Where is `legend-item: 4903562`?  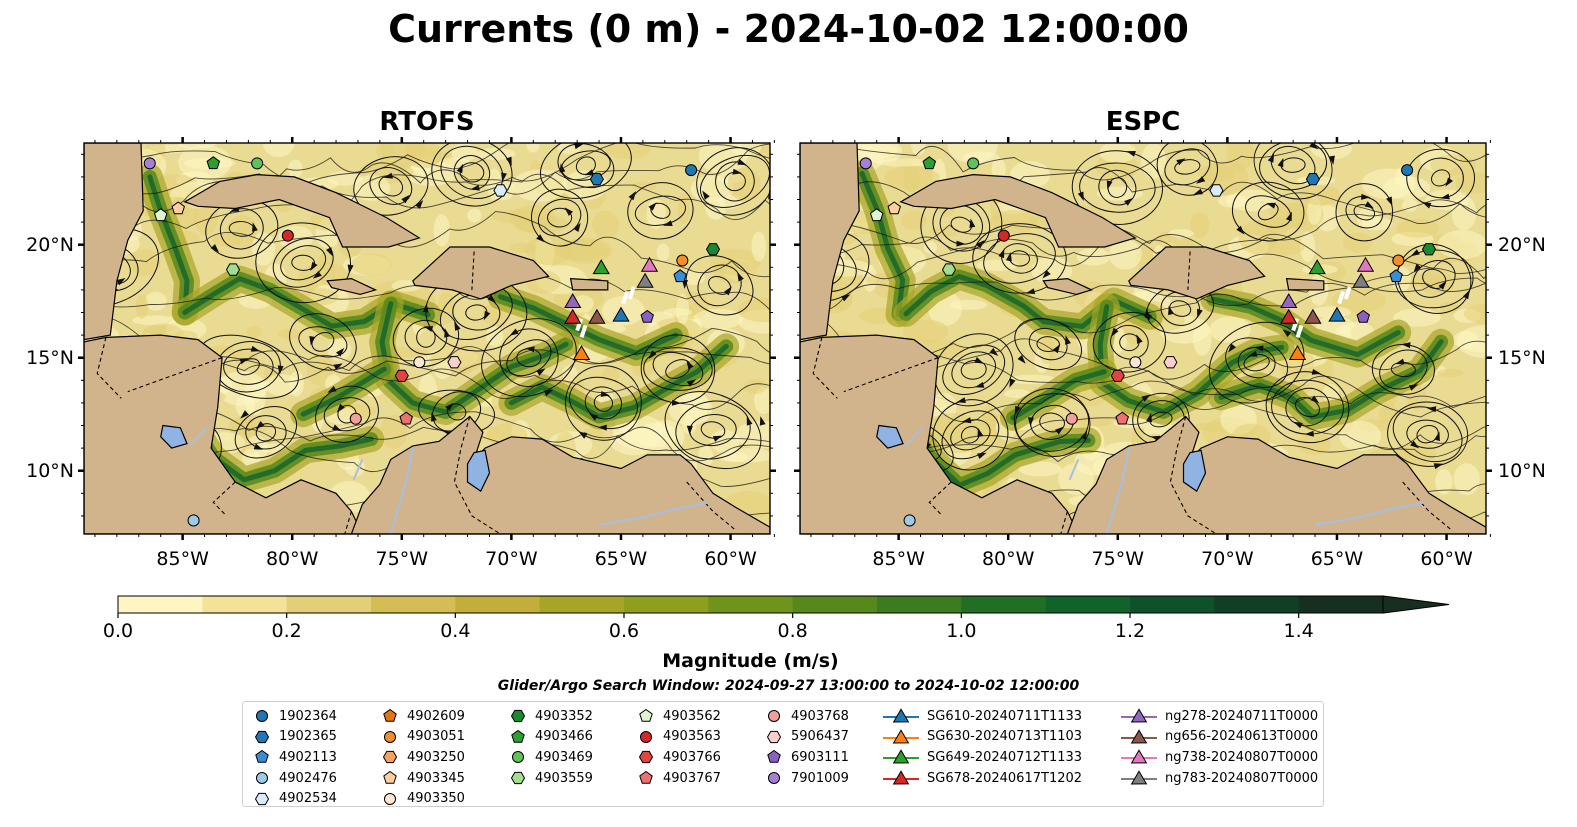 legend-item: 4903562 is located at coordinates (679, 716).